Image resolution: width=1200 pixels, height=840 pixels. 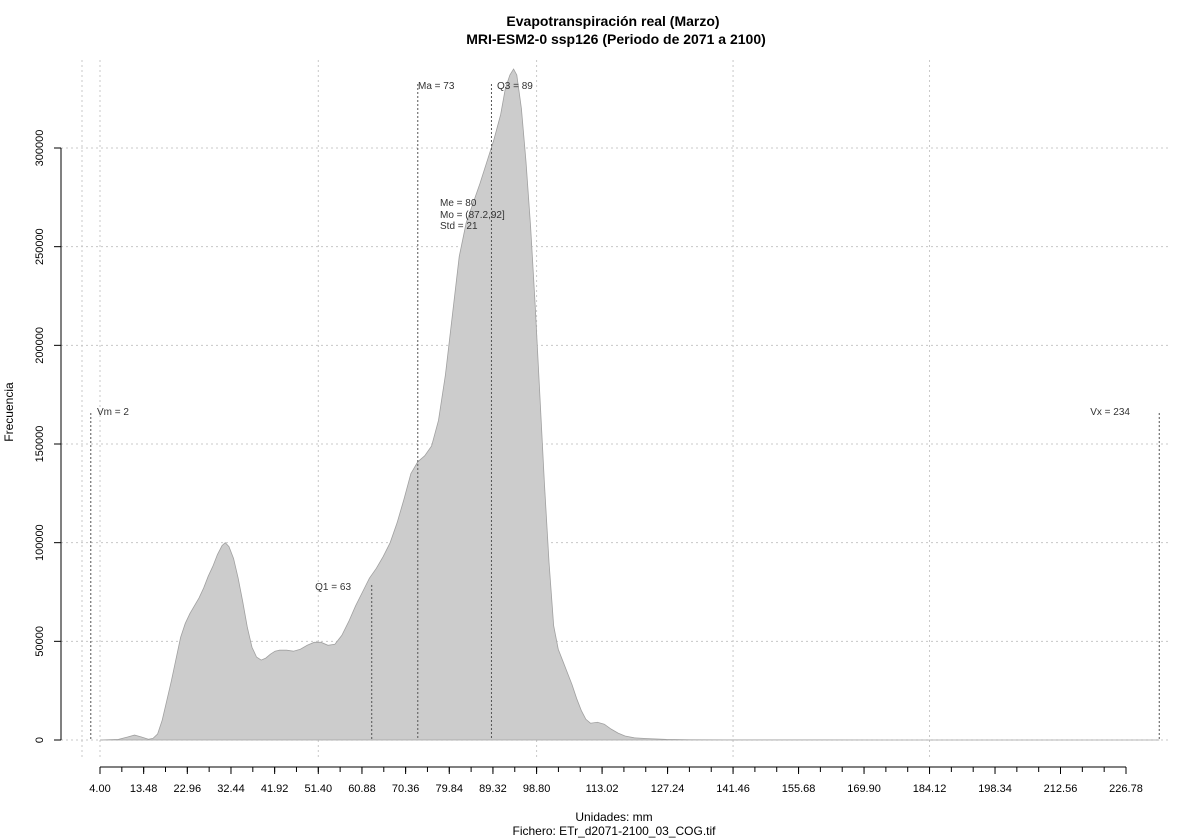 What do you see at coordinates (99, 789) in the screenshot?
I see `x-tick-label: 4.00` at bounding box center [99, 789].